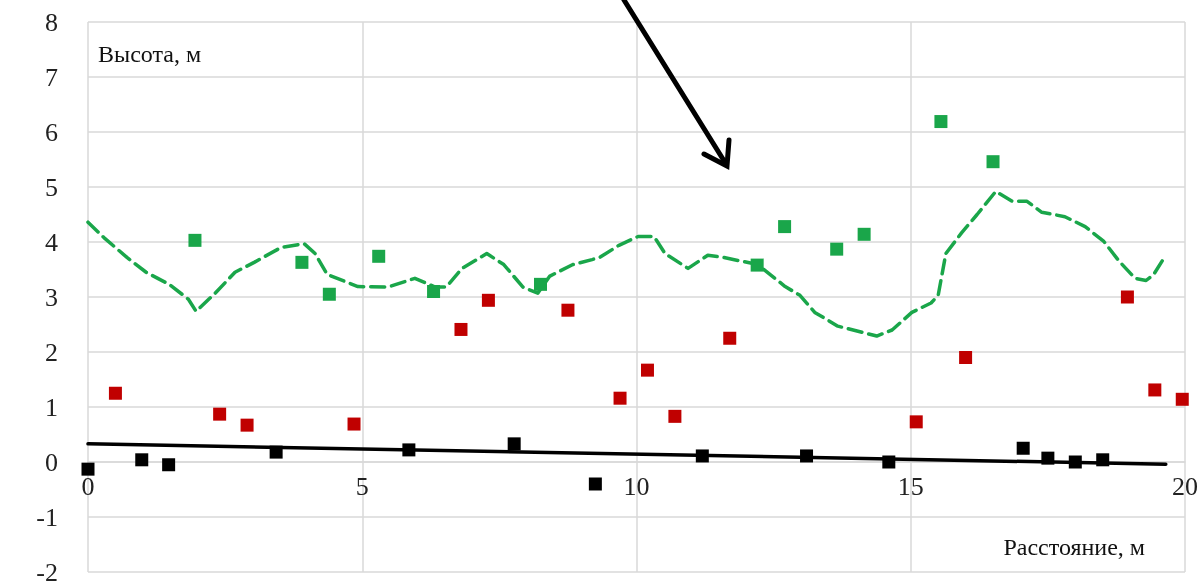 Image resolution: width=1203 pixels, height=585 pixels. I want to click on y-tick-label: 8, so click(51, 22).